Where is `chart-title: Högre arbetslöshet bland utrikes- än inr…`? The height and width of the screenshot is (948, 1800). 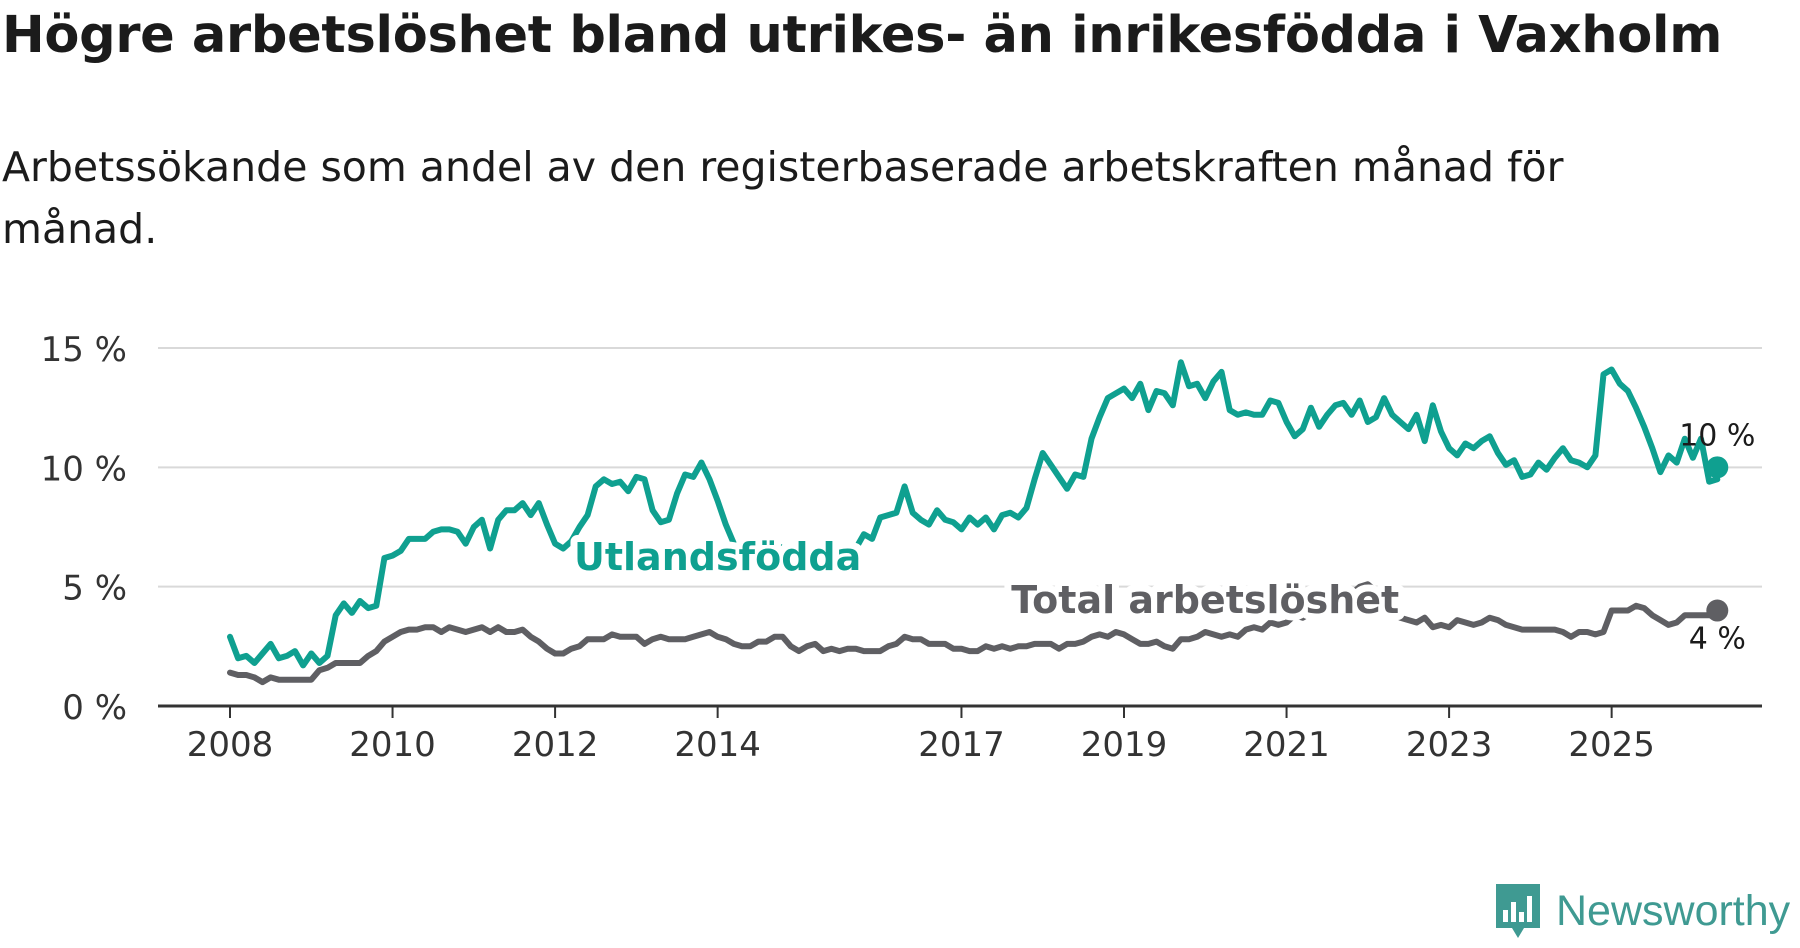 chart-title: Högre arbetslöshet bland utrikes- än inr… is located at coordinates (862, 35).